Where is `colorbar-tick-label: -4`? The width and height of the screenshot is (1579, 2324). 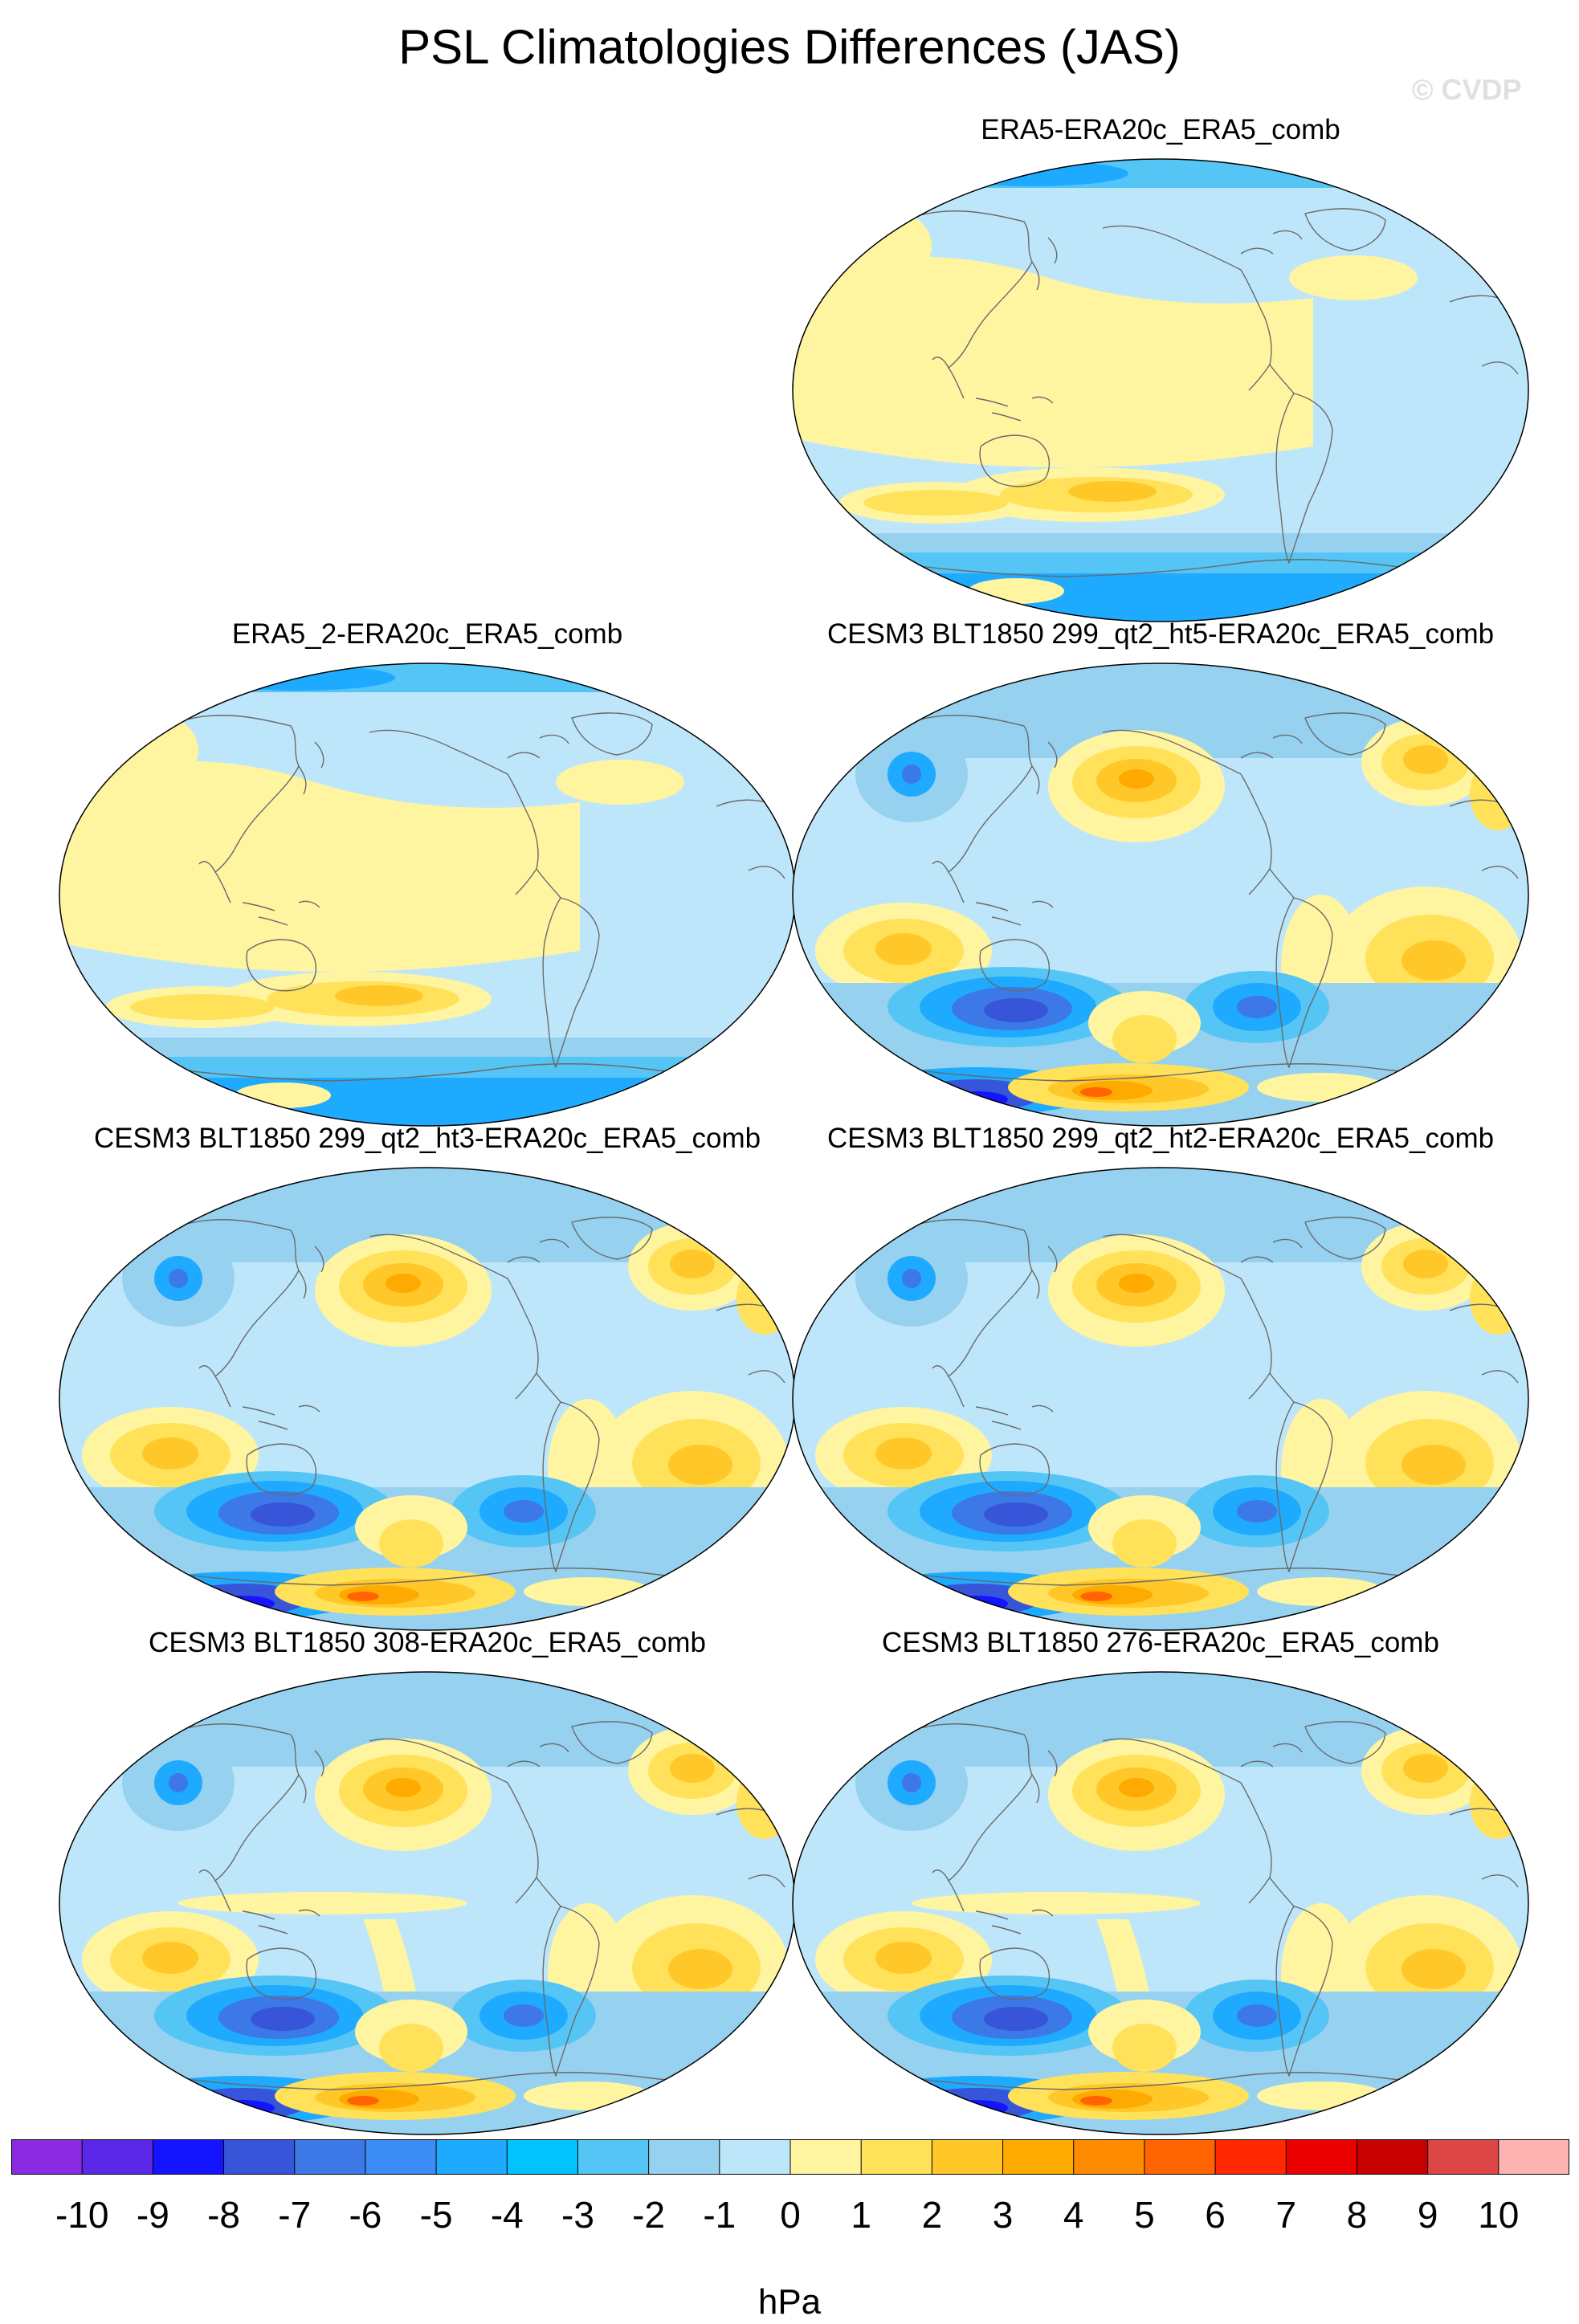
colorbar-tick-label: -4 is located at coordinates (507, 2215).